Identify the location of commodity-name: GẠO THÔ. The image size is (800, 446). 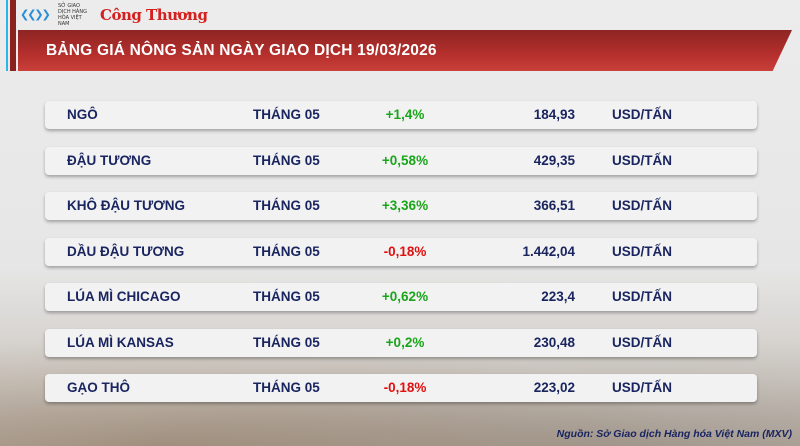
(98, 387).